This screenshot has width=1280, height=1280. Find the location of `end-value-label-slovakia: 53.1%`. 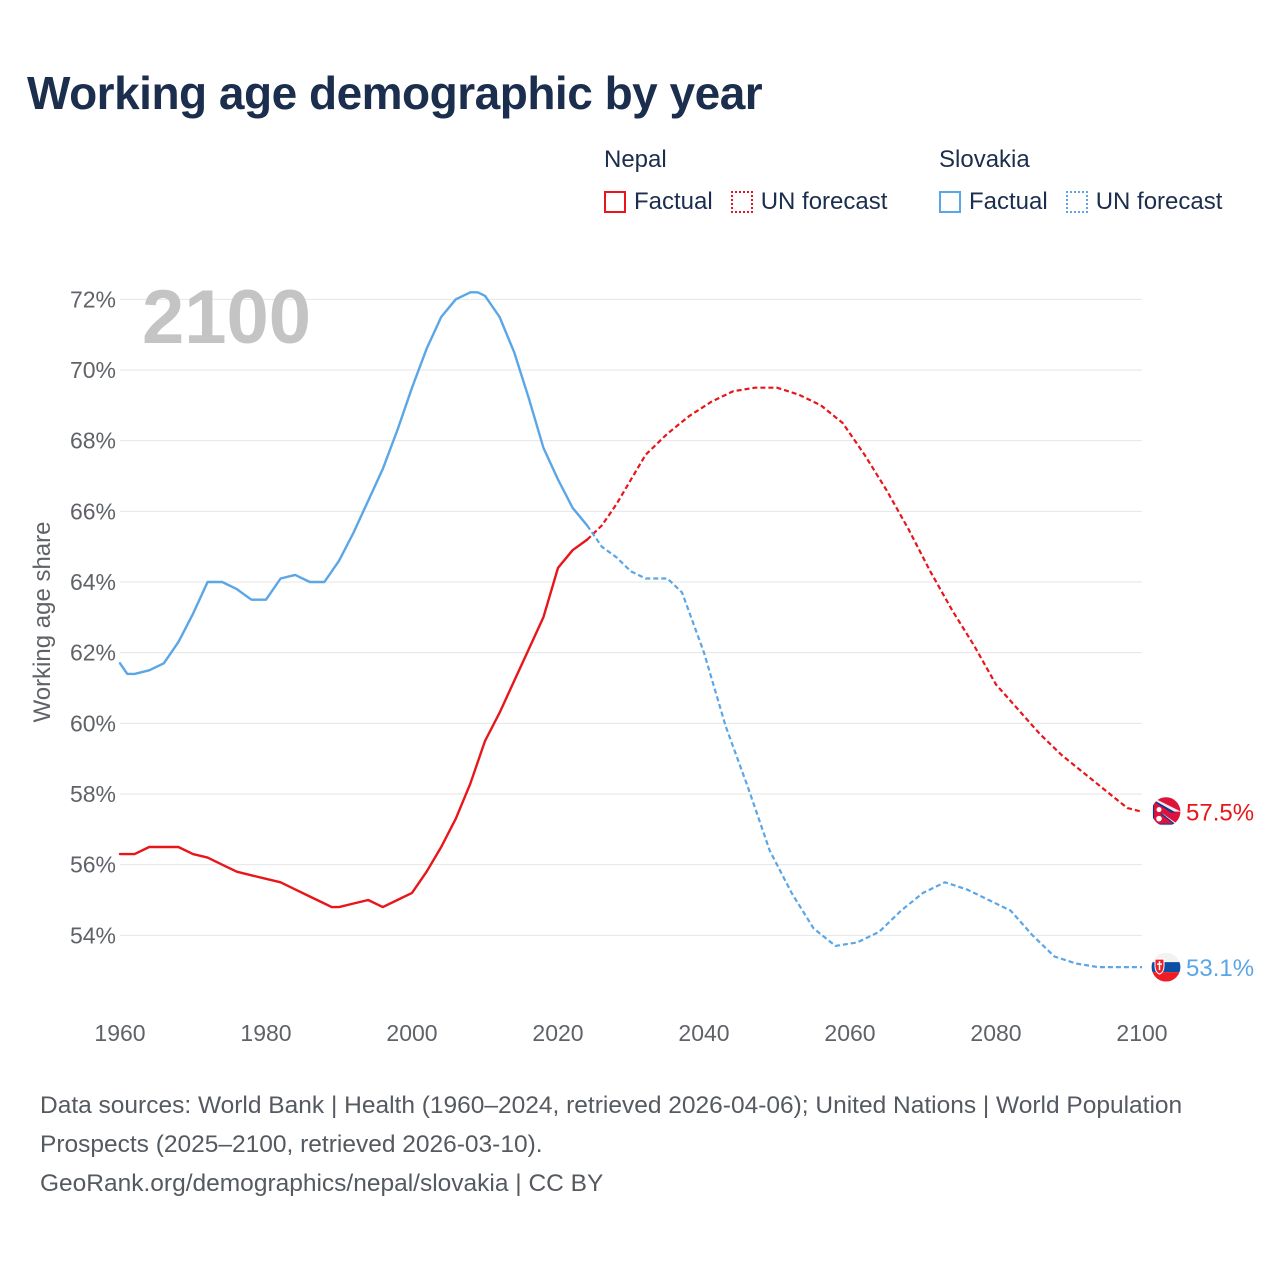

end-value-label-slovakia: 53.1% is located at coordinates (1220, 968).